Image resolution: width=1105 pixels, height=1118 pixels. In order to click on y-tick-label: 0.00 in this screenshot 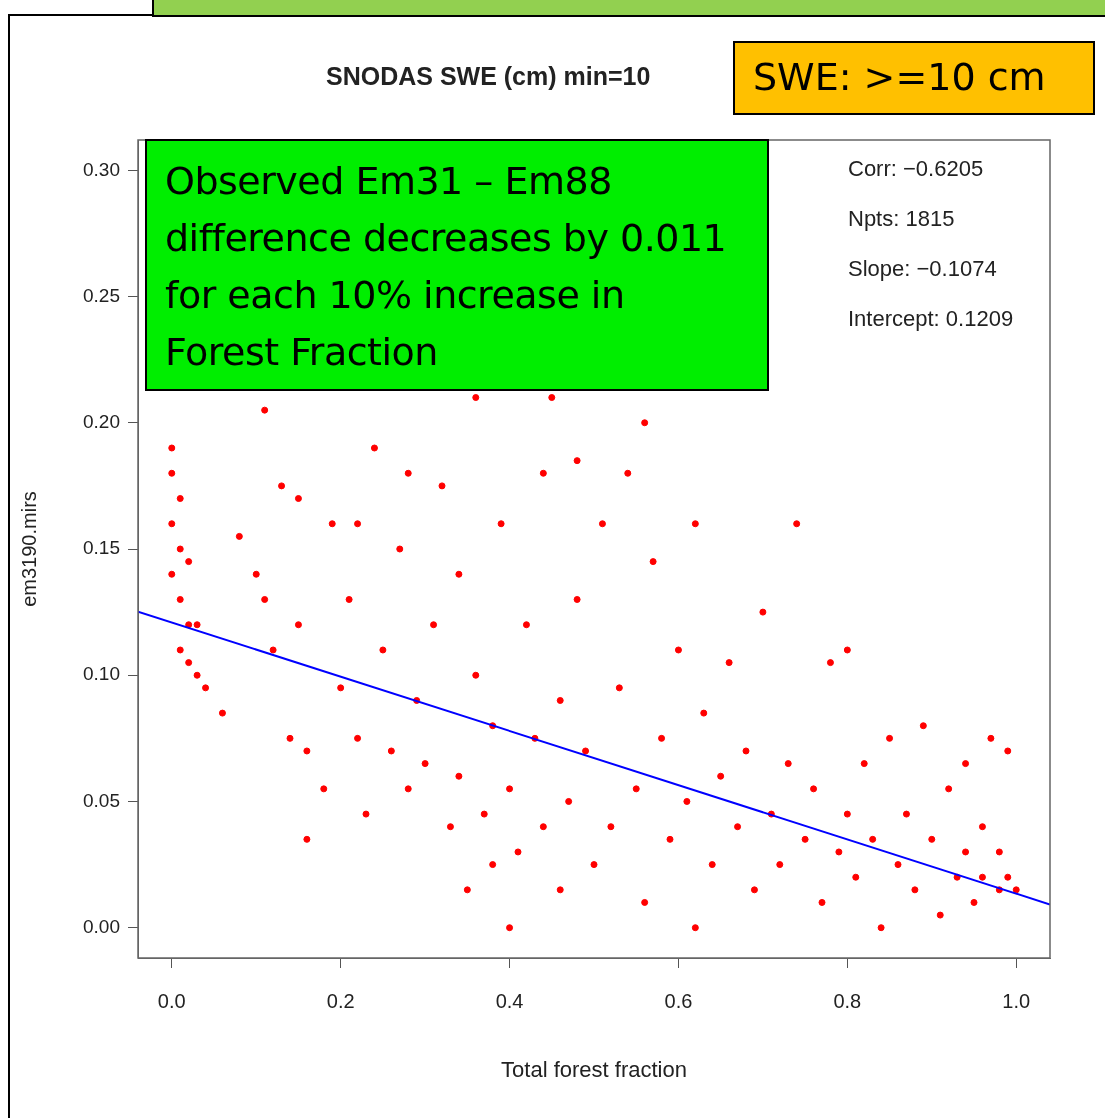, I will do `click(101, 926)`.